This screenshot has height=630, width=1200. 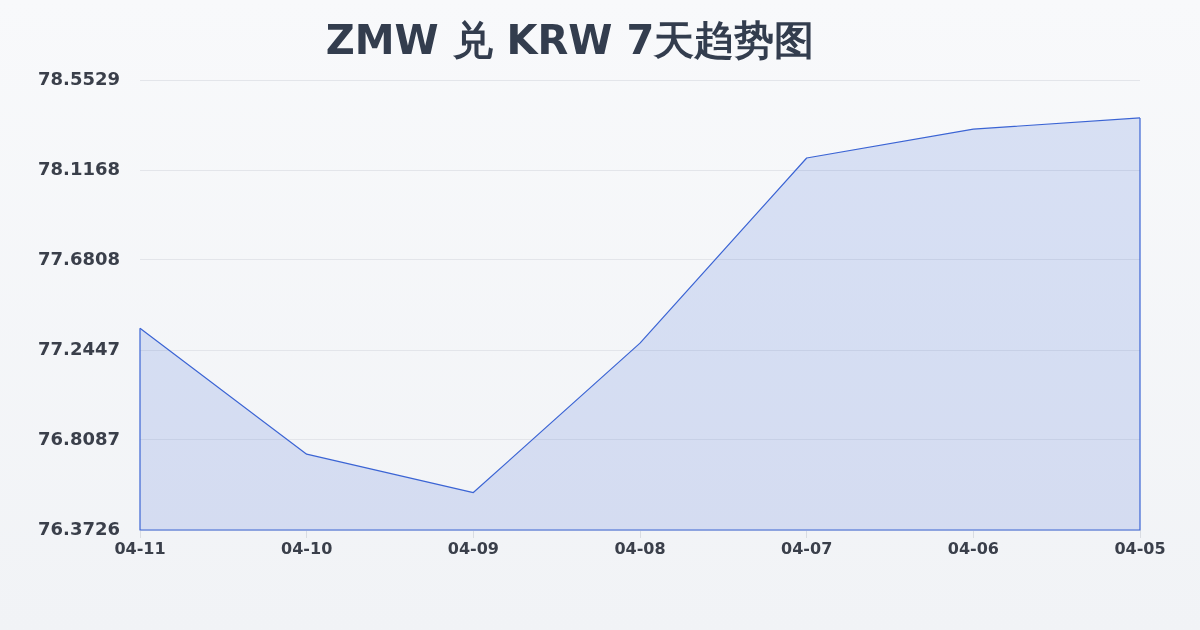 What do you see at coordinates (307, 548) in the screenshot?
I see `x-tick-label: 04-10` at bounding box center [307, 548].